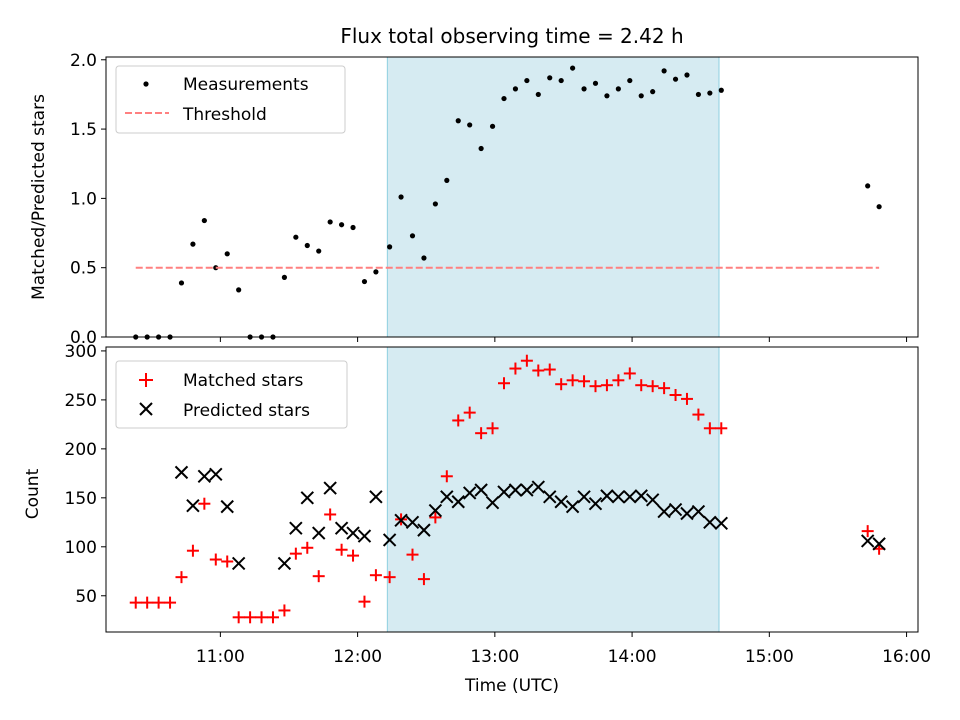 This screenshot has height=720, width=960. Describe the element at coordinates (146, 409) in the screenshot. I see `legend-predicted-marker` at that location.